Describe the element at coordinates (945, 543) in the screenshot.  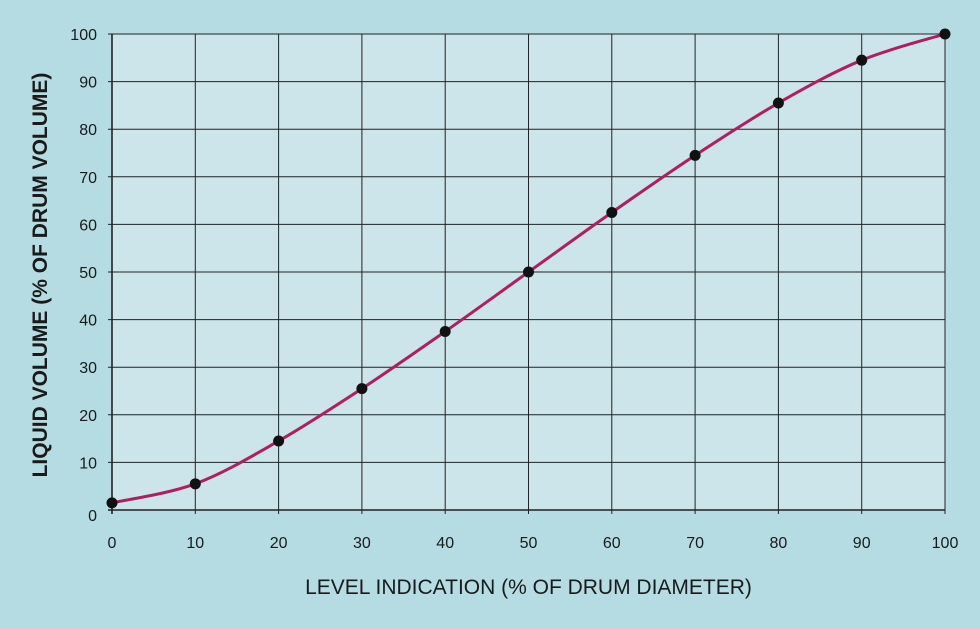
I see `x-tick-label: 100` at that location.